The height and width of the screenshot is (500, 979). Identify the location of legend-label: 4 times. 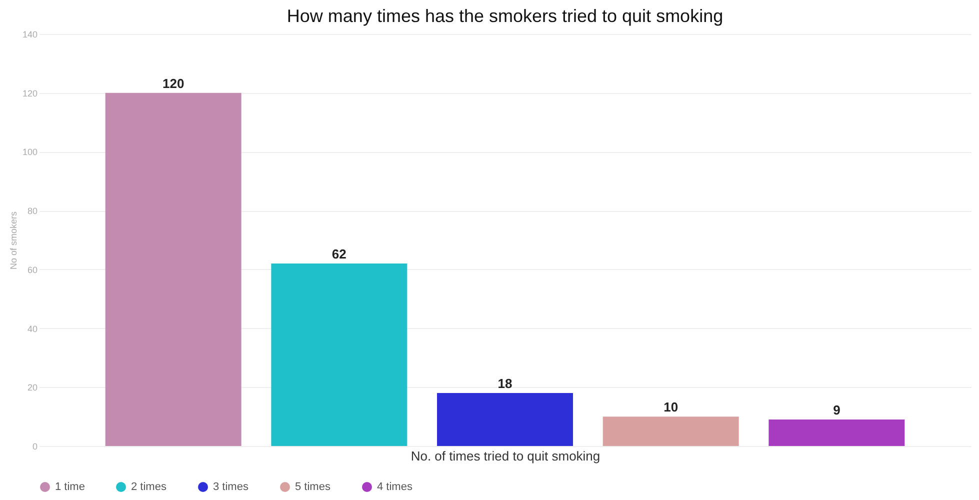
(395, 487).